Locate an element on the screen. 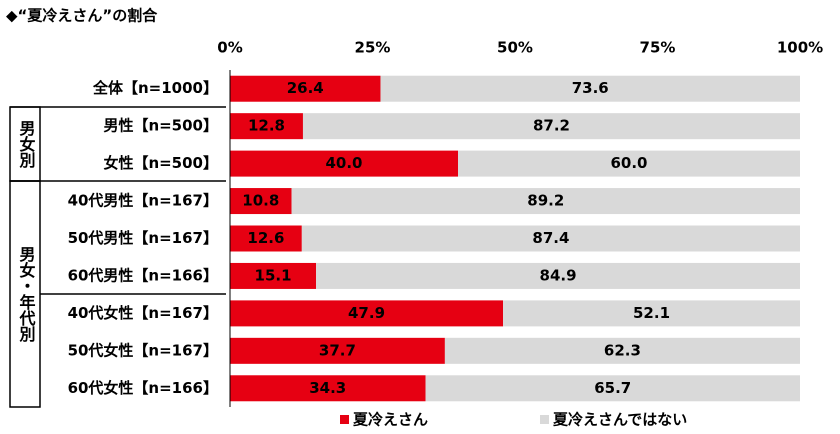  value-label: 52.1 is located at coordinates (651, 313).